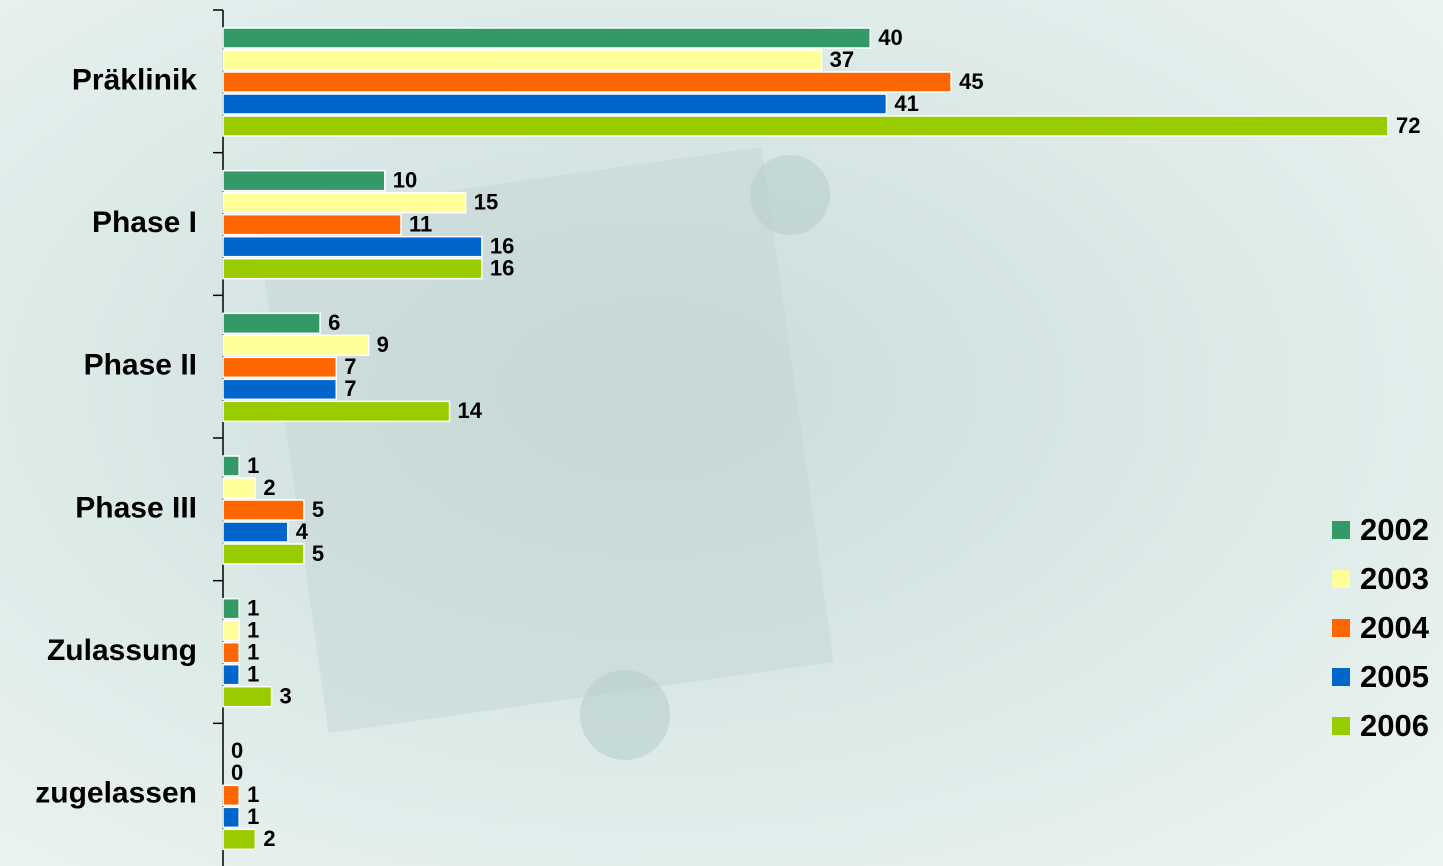 Image resolution: width=1443 pixels, height=866 pixels. What do you see at coordinates (906, 103) in the screenshot?
I see `value-label: 41` at bounding box center [906, 103].